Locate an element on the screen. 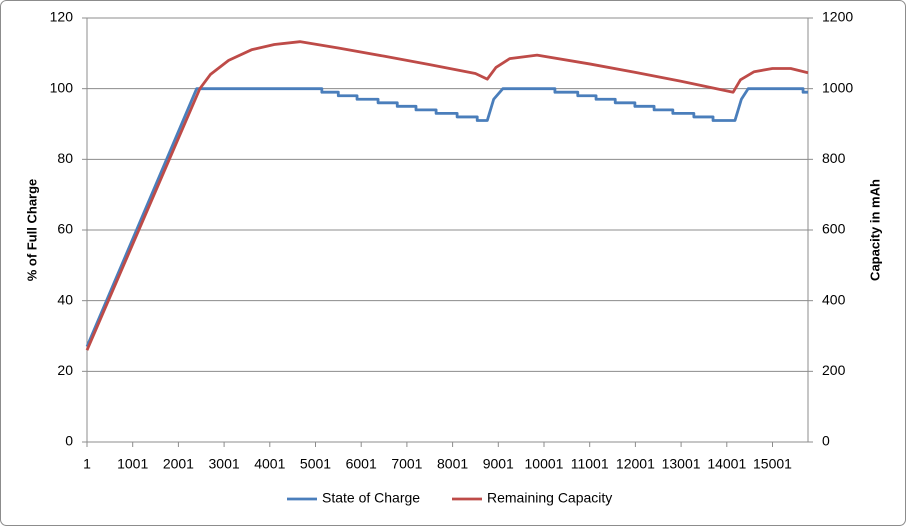 The image size is (906, 526). x-tick-label: 9001 is located at coordinates (498, 464).